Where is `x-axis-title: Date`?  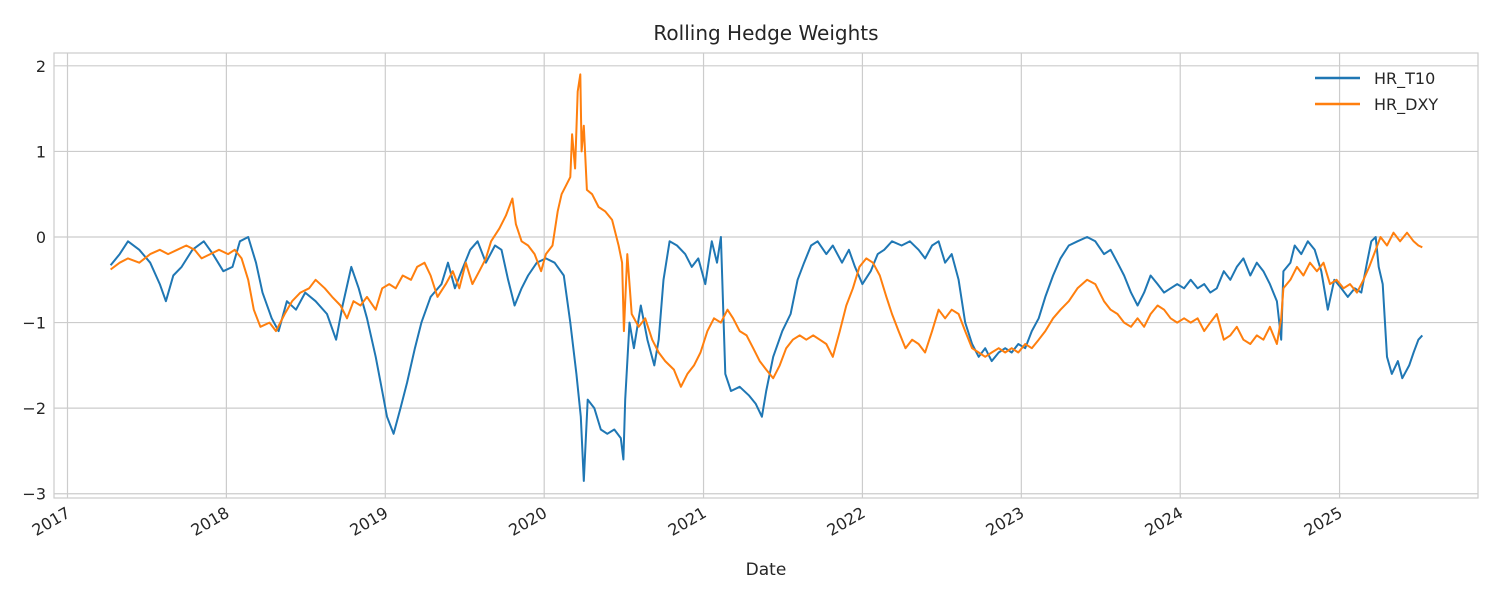
x-axis-title: Date is located at coordinates (766, 570).